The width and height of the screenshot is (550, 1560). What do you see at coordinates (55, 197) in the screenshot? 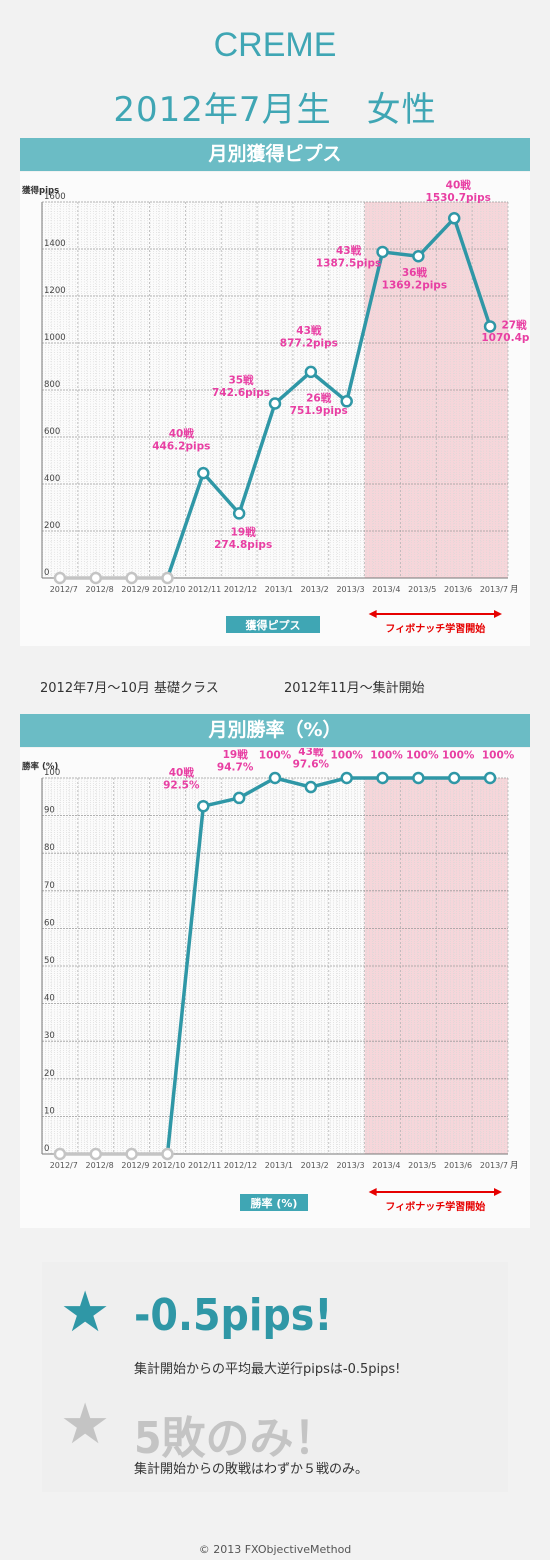
I see `y-tick-label: 1600` at bounding box center [55, 197].